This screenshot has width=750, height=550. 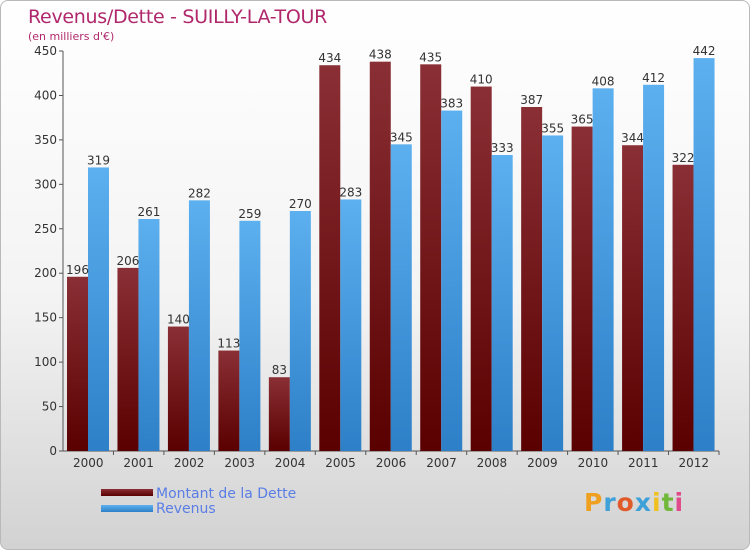 What do you see at coordinates (542, 463) in the screenshot?
I see `x-tick-label: 2009` at bounding box center [542, 463].